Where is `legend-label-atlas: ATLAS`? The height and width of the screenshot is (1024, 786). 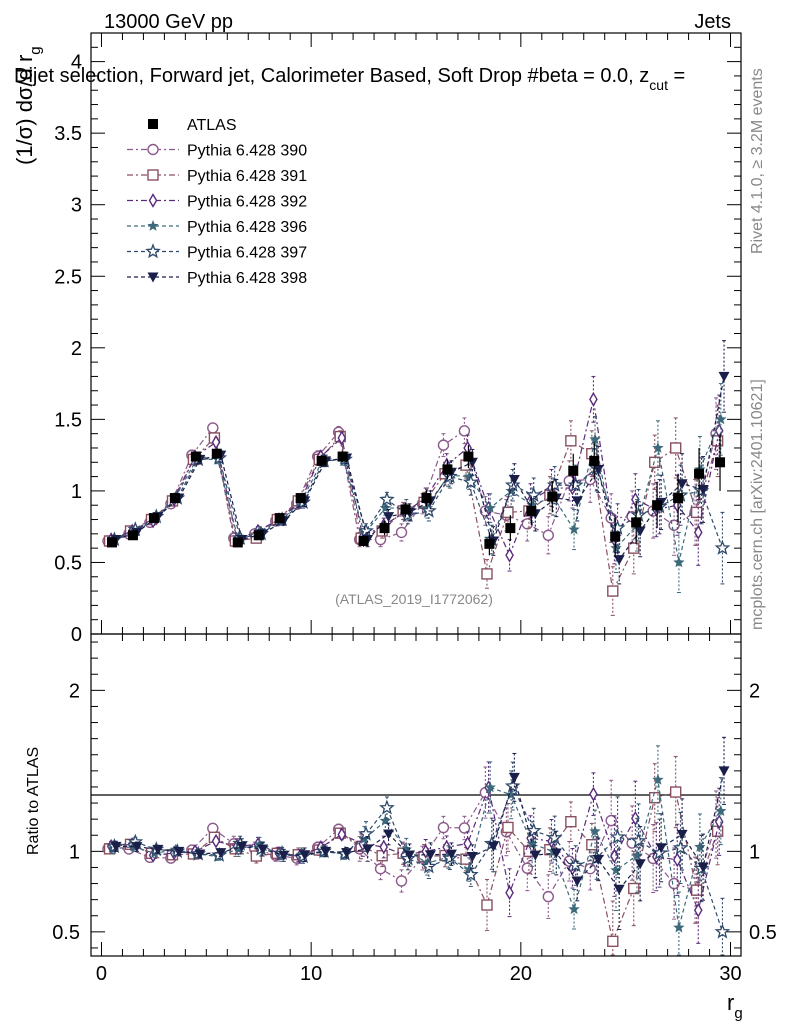 legend-label-atlas: ATLAS is located at coordinates (212, 125).